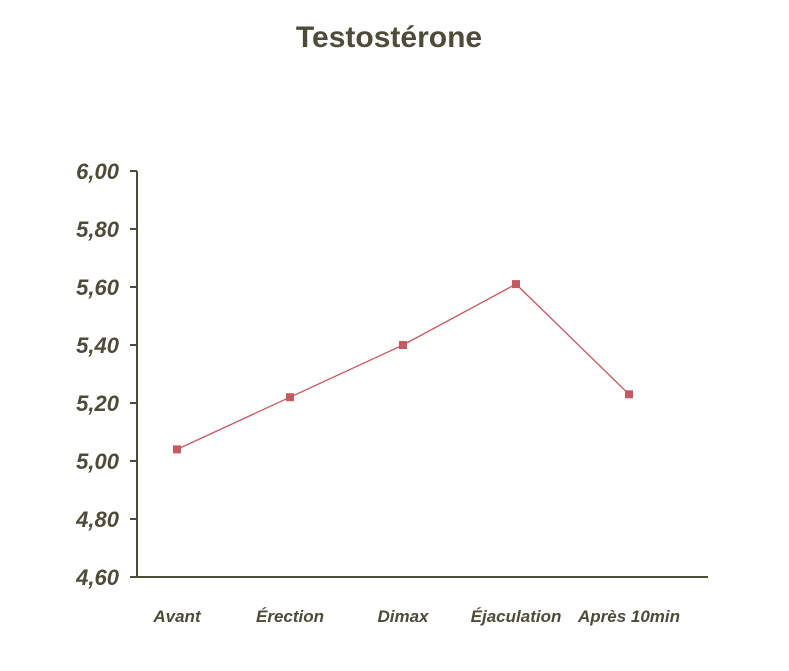 This screenshot has height=671, width=789. I want to click on y-tick-label: 4,60, so click(97, 577).